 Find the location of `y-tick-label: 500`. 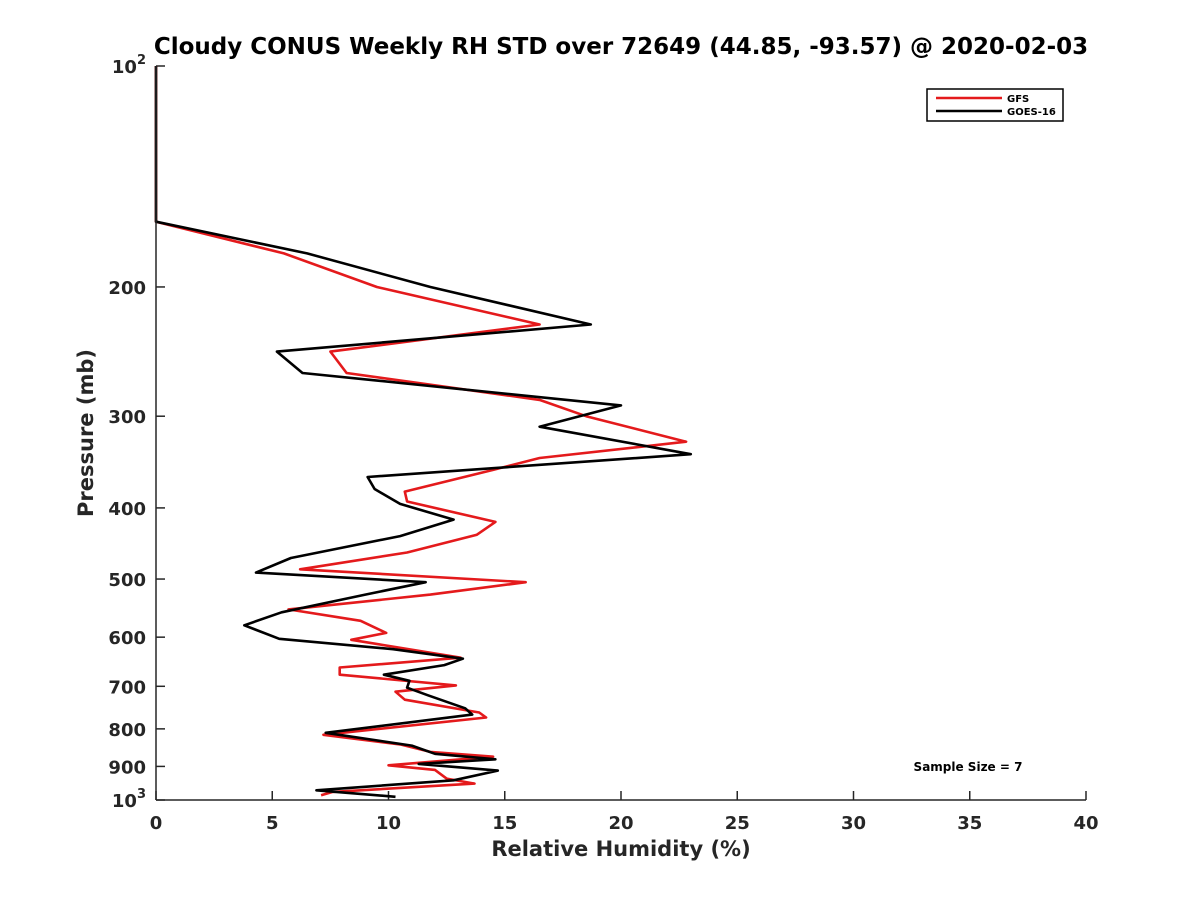

y-tick-label: 500 is located at coordinates (127, 580).